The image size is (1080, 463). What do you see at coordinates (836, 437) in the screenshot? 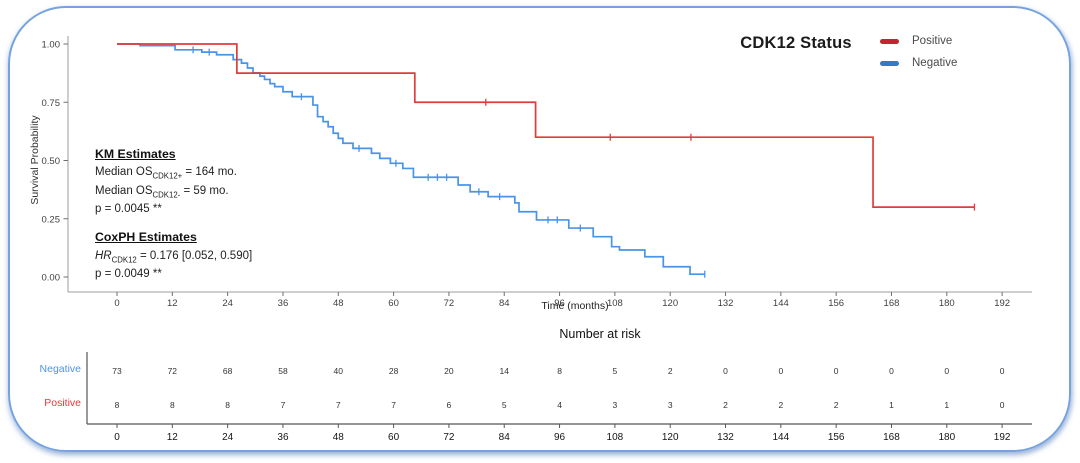
I see `risk-time-label: 156` at bounding box center [836, 437].